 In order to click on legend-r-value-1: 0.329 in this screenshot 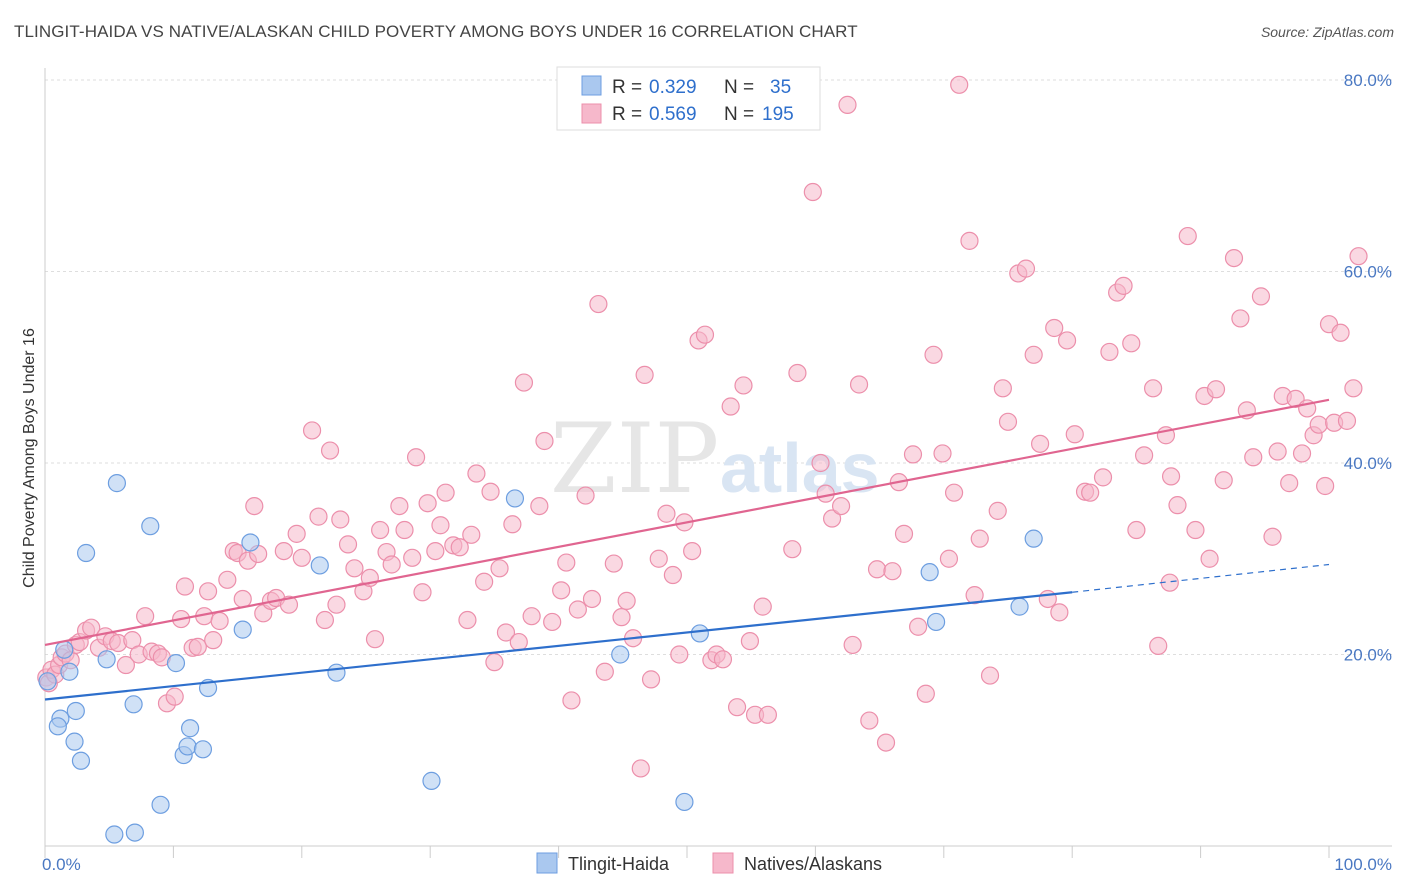, I will do `click(673, 87)`.